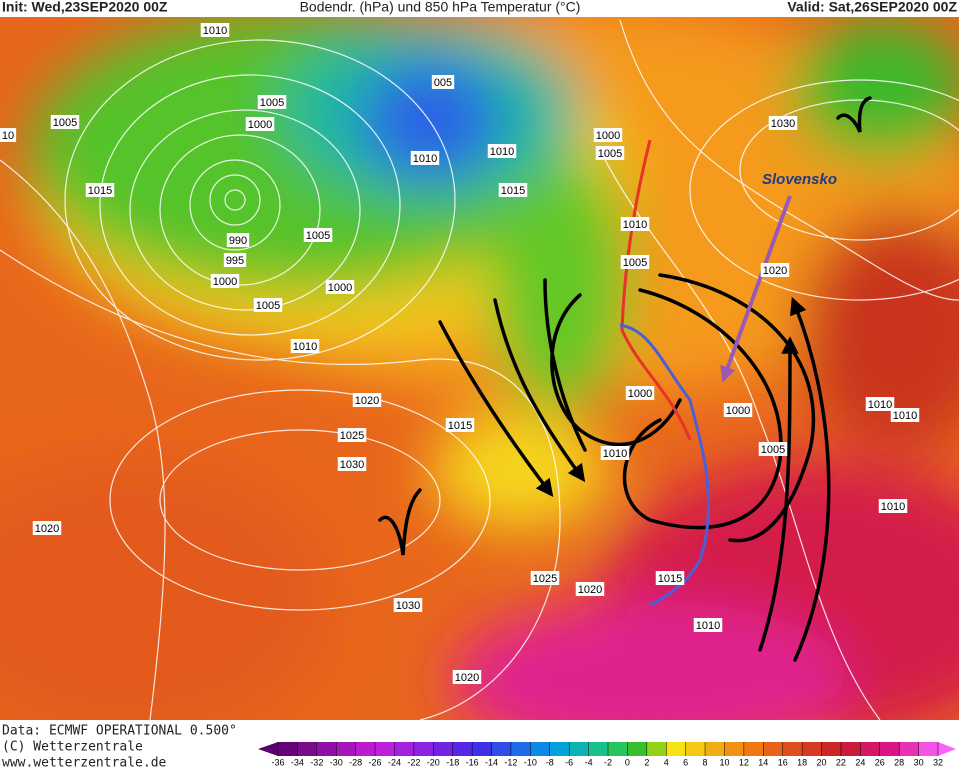  I want to click on colorbar-label: -16, so click(472, 762).